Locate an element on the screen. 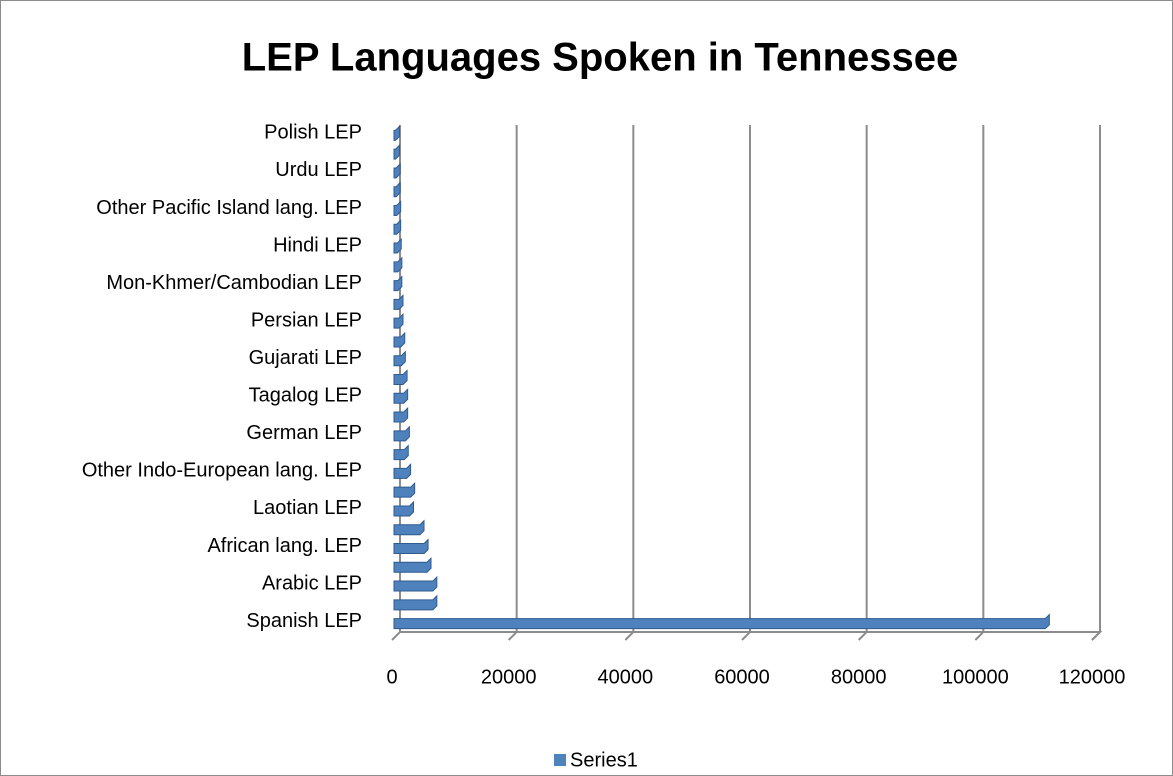 This screenshot has width=1173, height=776. x-tick-label: 80000 is located at coordinates (859, 677).